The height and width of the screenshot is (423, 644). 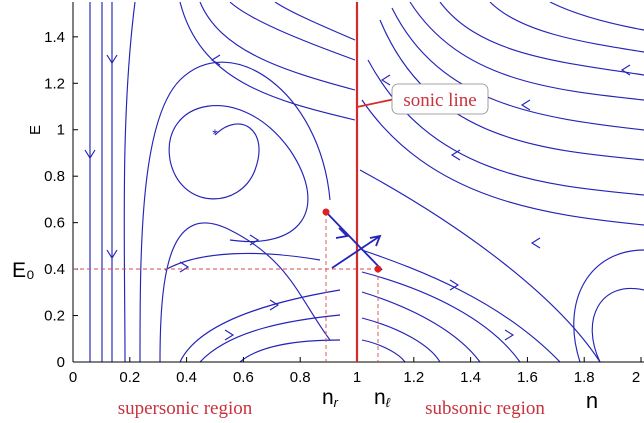 What do you see at coordinates (357, 377) in the screenshot?
I see `x-tick-label: 1` at bounding box center [357, 377].